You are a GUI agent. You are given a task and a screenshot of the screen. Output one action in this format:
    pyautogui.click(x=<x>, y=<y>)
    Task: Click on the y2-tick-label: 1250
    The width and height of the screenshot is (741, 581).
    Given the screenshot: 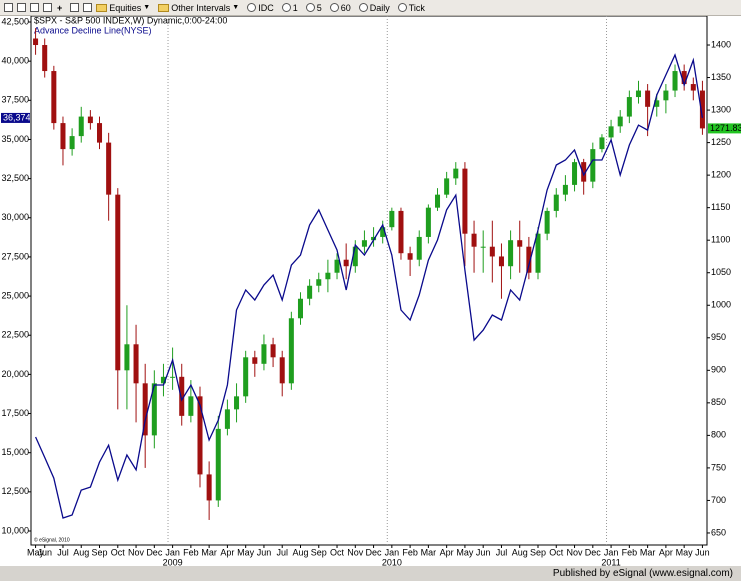 What is the action you would take?
    pyautogui.click(x=721, y=142)
    